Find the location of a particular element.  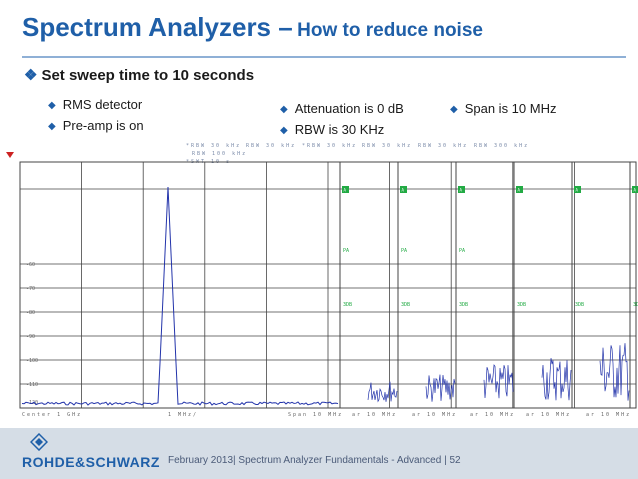

level-label: -80 is located at coordinates (30, 313).